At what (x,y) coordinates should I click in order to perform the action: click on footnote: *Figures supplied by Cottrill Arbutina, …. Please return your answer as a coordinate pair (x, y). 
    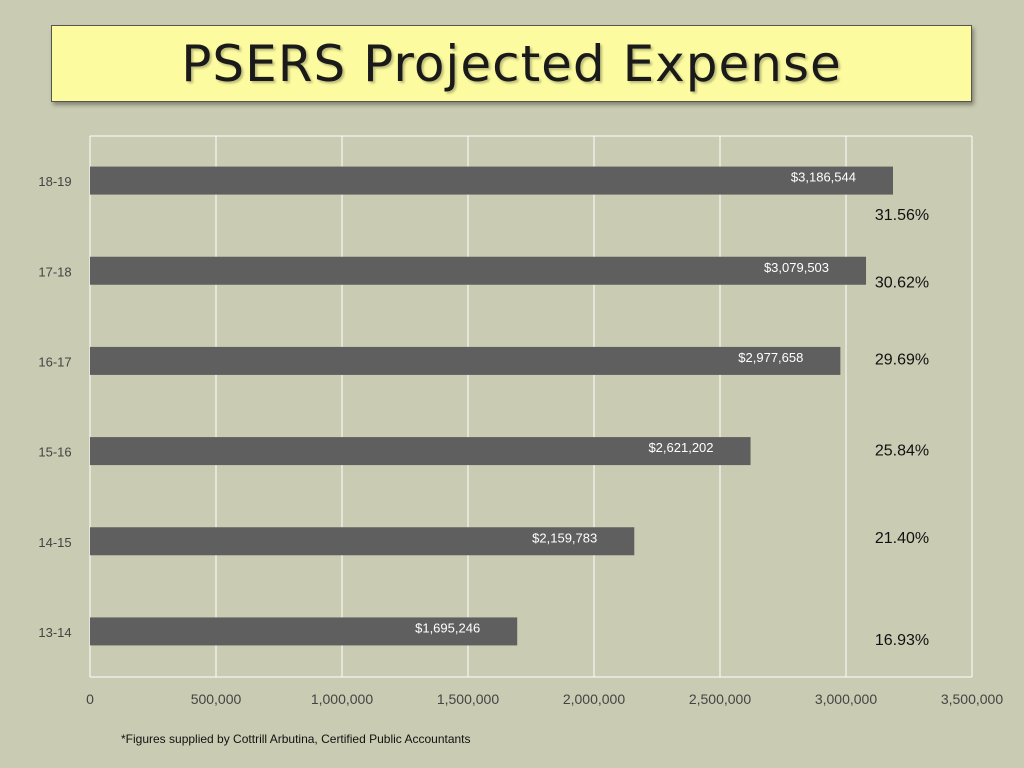
    Looking at the image, I should click on (296, 739).